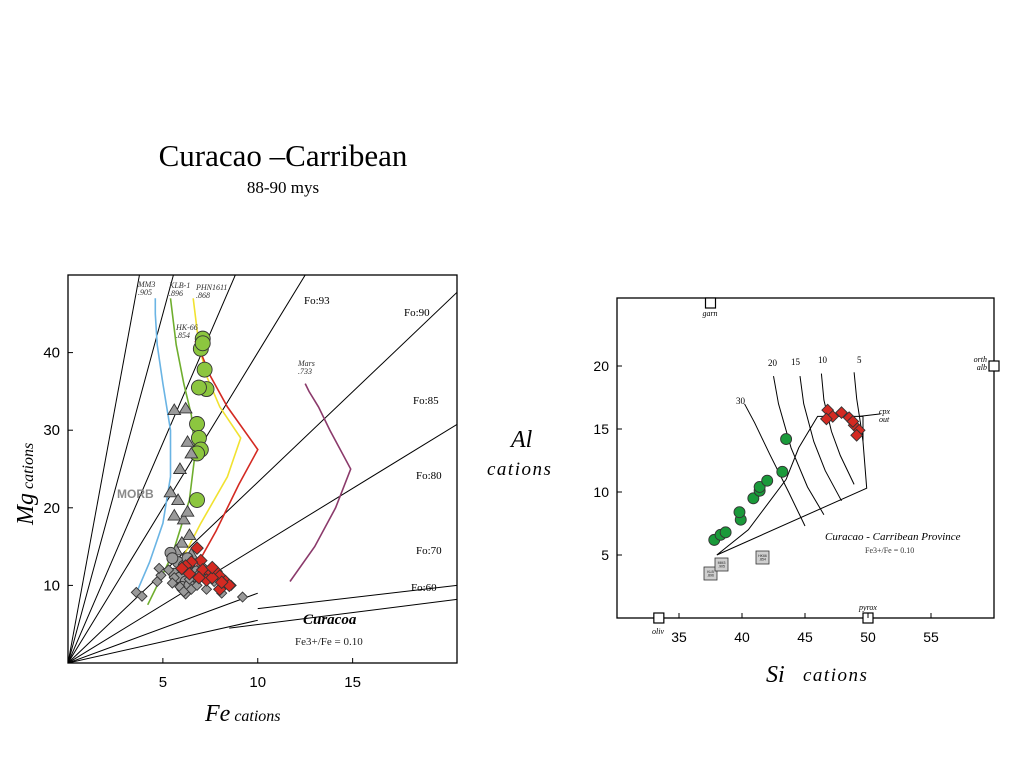  What do you see at coordinates (868, 637) in the screenshot?
I see `x-tick-label: 50` at bounding box center [868, 637].